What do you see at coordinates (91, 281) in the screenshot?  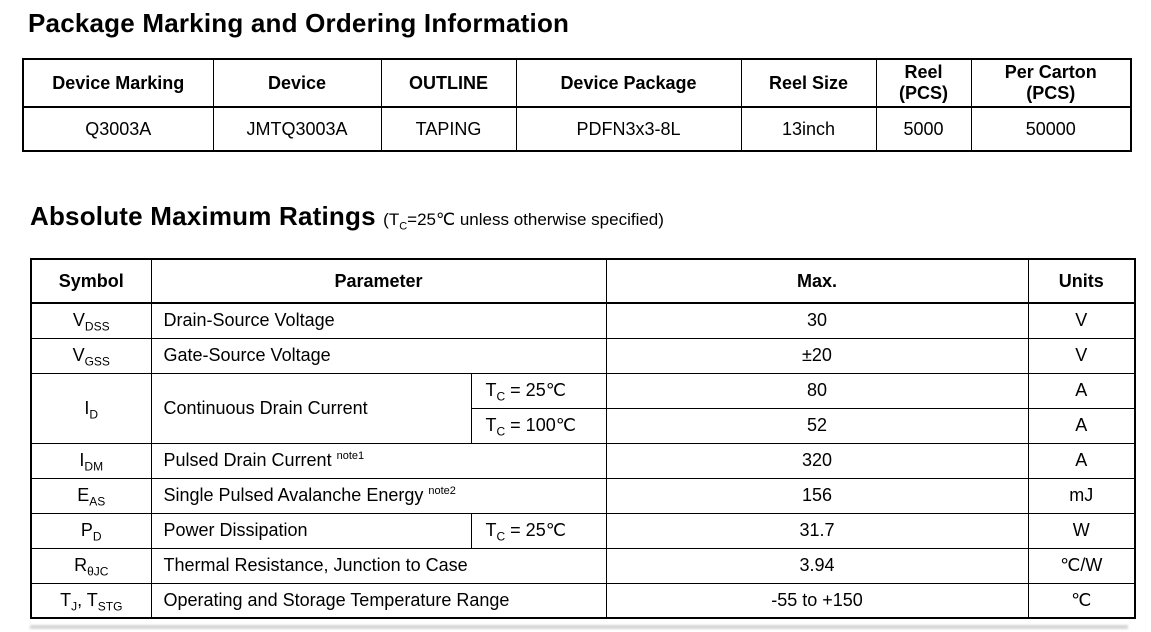 I see `header-symbol: Symbol` at bounding box center [91, 281].